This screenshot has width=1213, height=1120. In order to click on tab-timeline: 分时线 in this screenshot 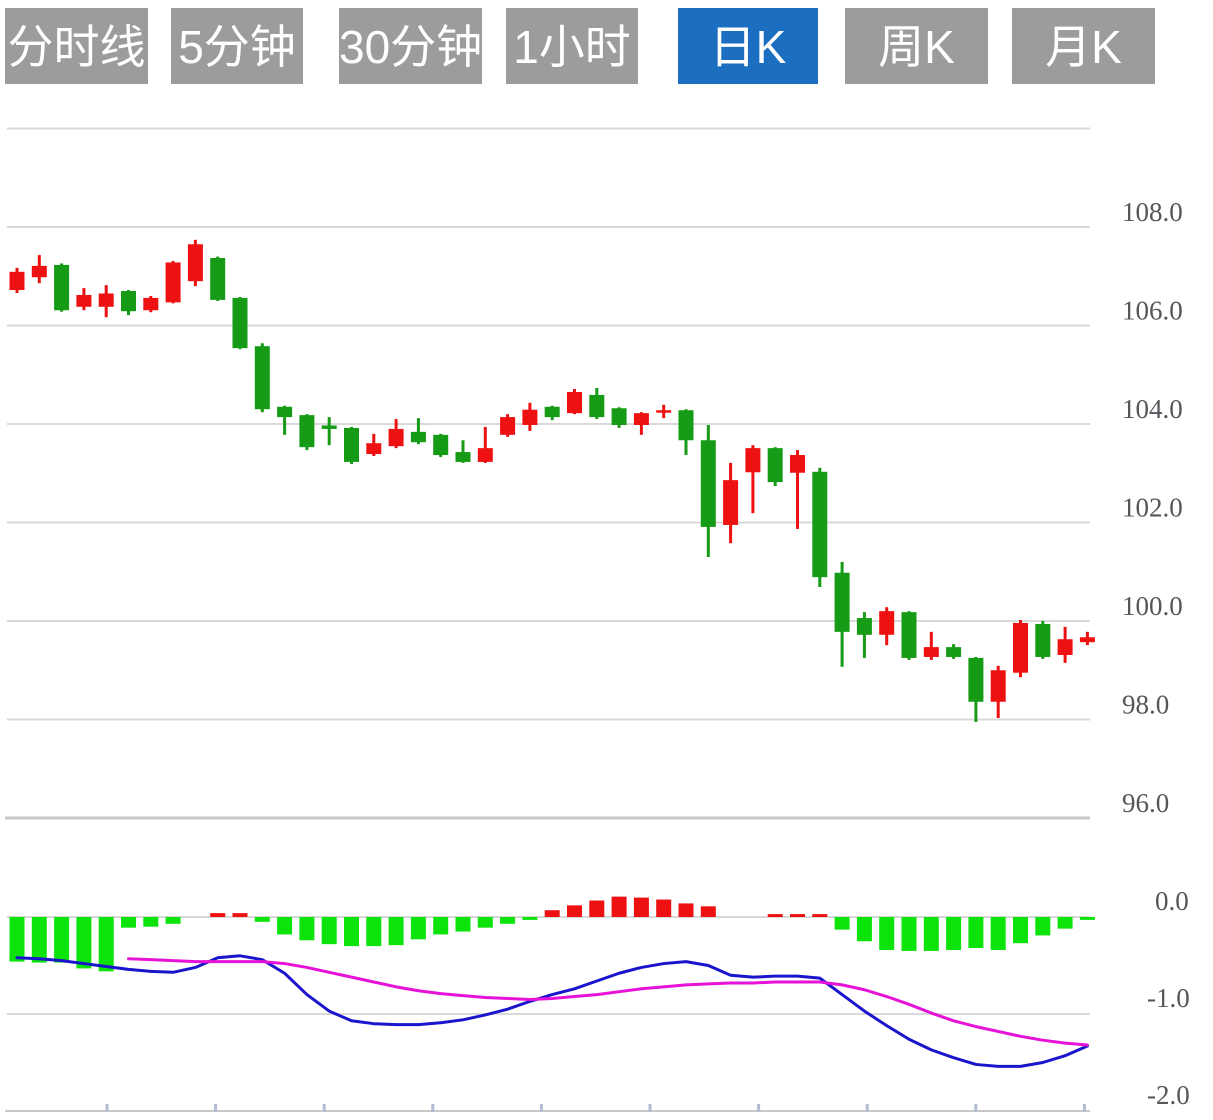, I will do `click(76, 46)`.